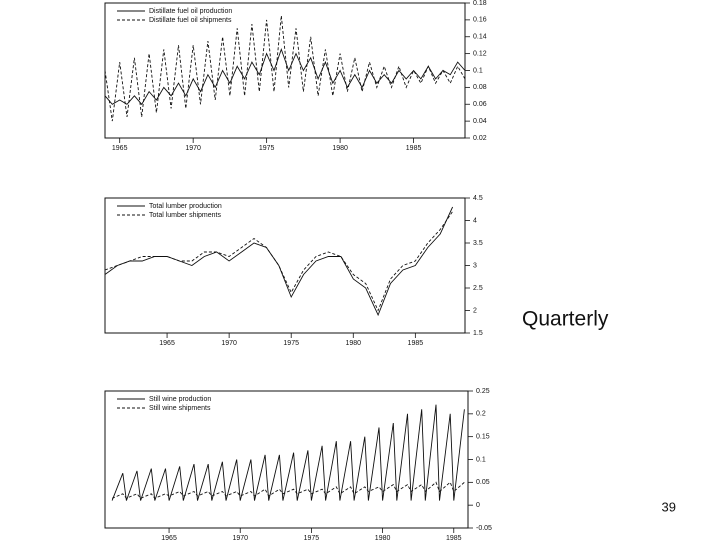  What do you see at coordinates (565, 319) in the screenshot?
I see `caption: Quarterly` at bounding box center [565, 319].